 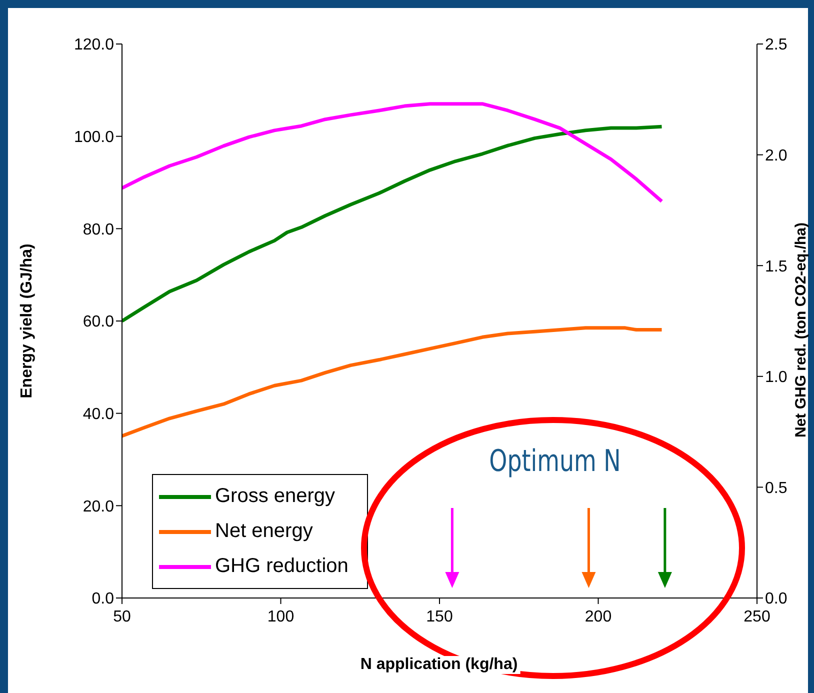 I want to click on y2-tick-label: 0.5, so click(x=776, y=488).